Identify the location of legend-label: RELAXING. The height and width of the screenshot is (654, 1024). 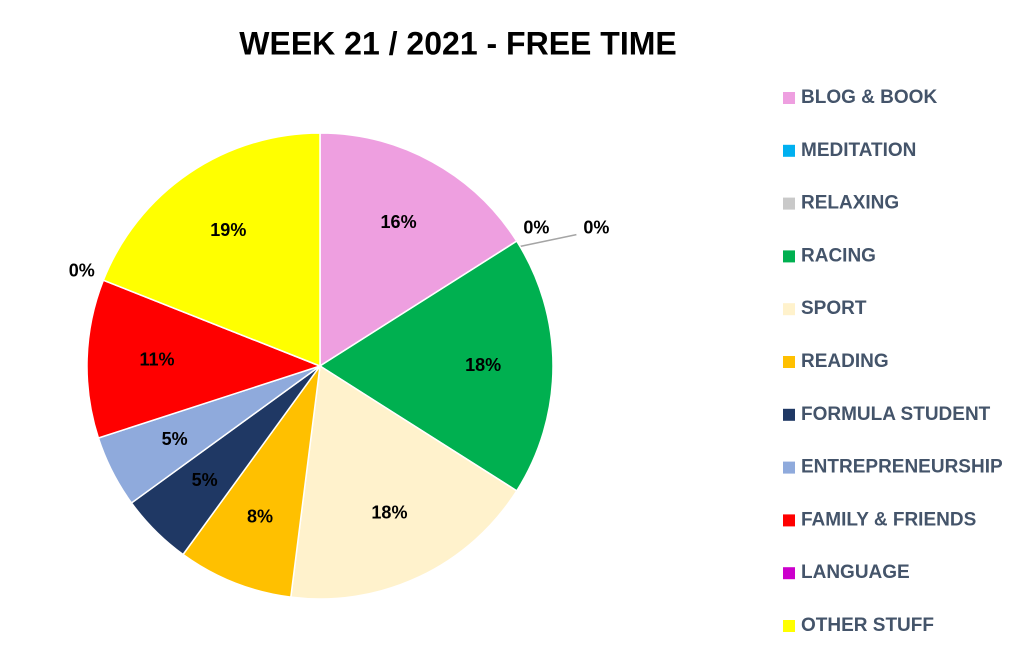
(850, 203).